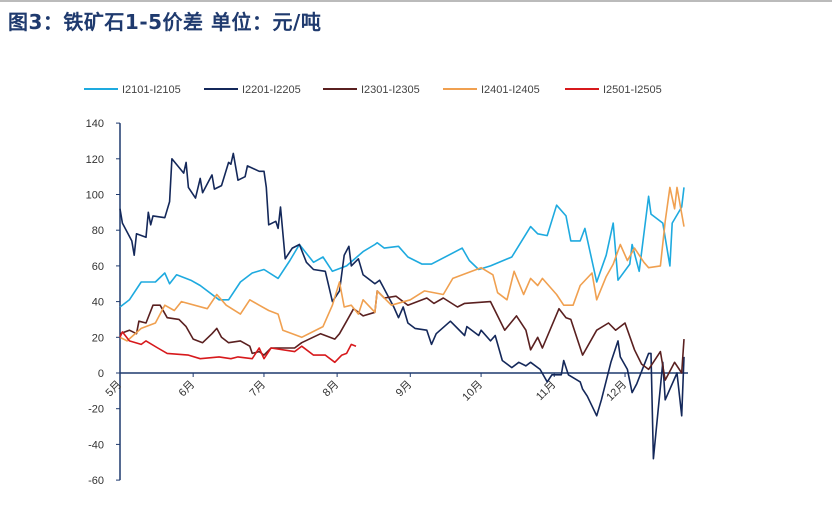  I want to click on series-line-i2301-i2305, so click(402, 335).